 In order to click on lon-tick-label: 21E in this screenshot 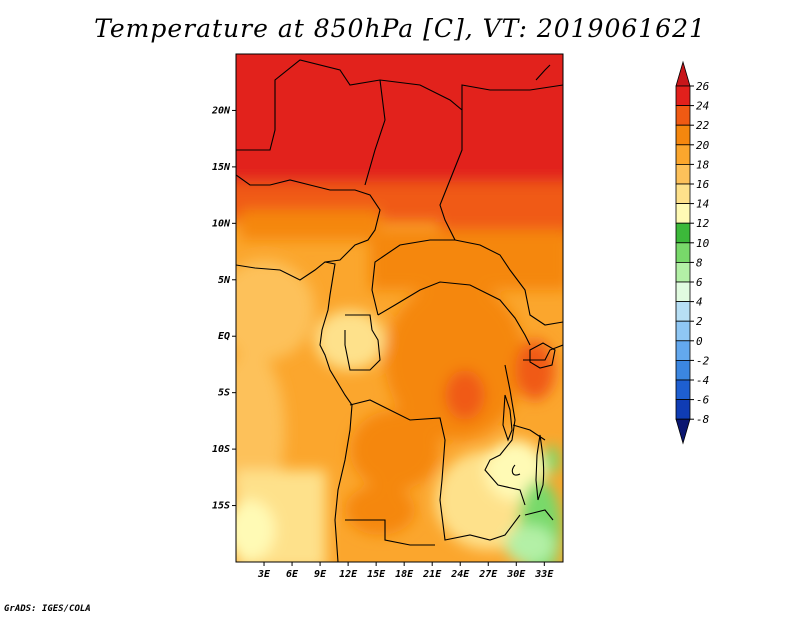, I will do `click(432, 574)`.